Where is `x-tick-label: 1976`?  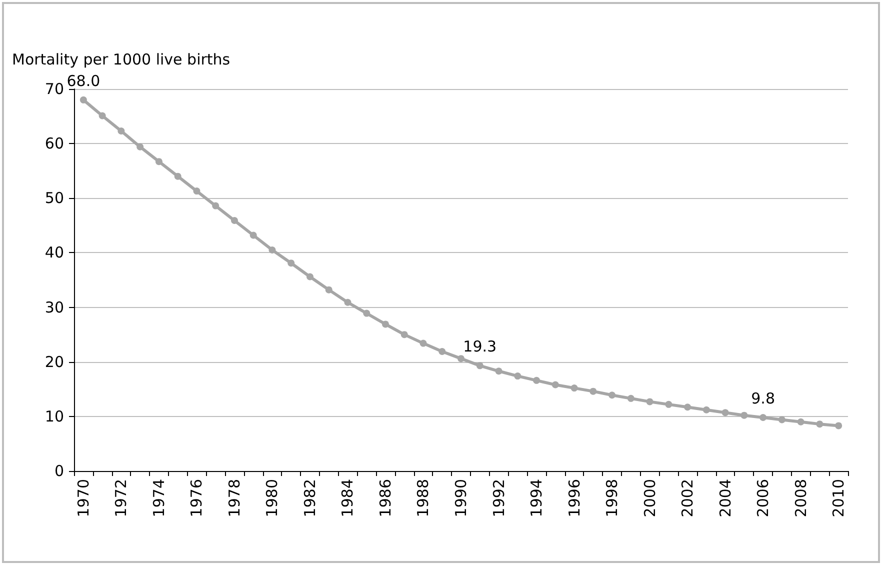
x-tick-label: 1976 is located at coordinates (197, 498).